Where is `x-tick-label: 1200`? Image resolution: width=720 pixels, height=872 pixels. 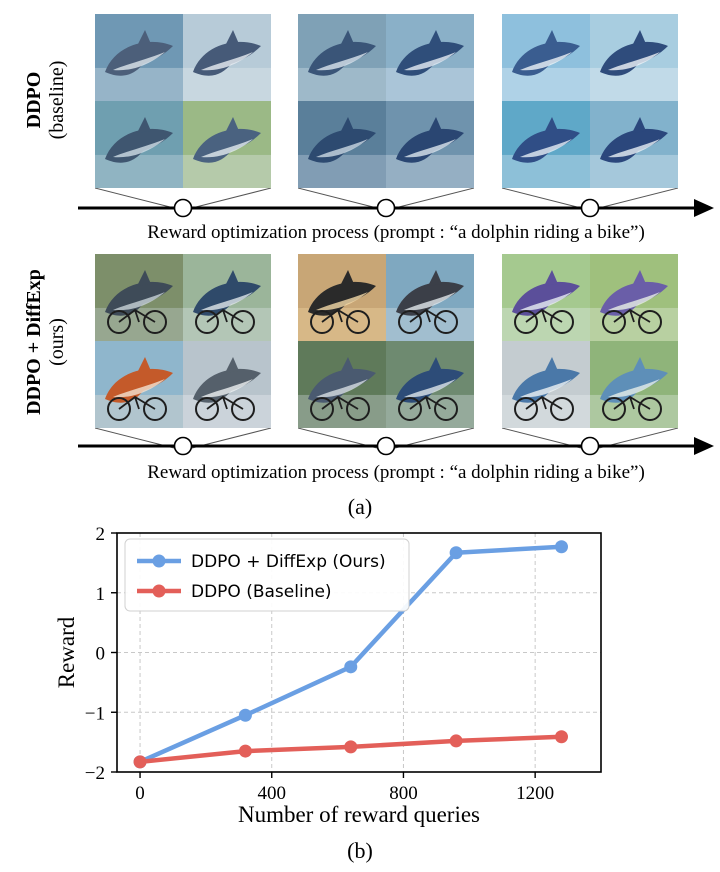 x-tick-label: 1200 is located at coordinates (535, 793).